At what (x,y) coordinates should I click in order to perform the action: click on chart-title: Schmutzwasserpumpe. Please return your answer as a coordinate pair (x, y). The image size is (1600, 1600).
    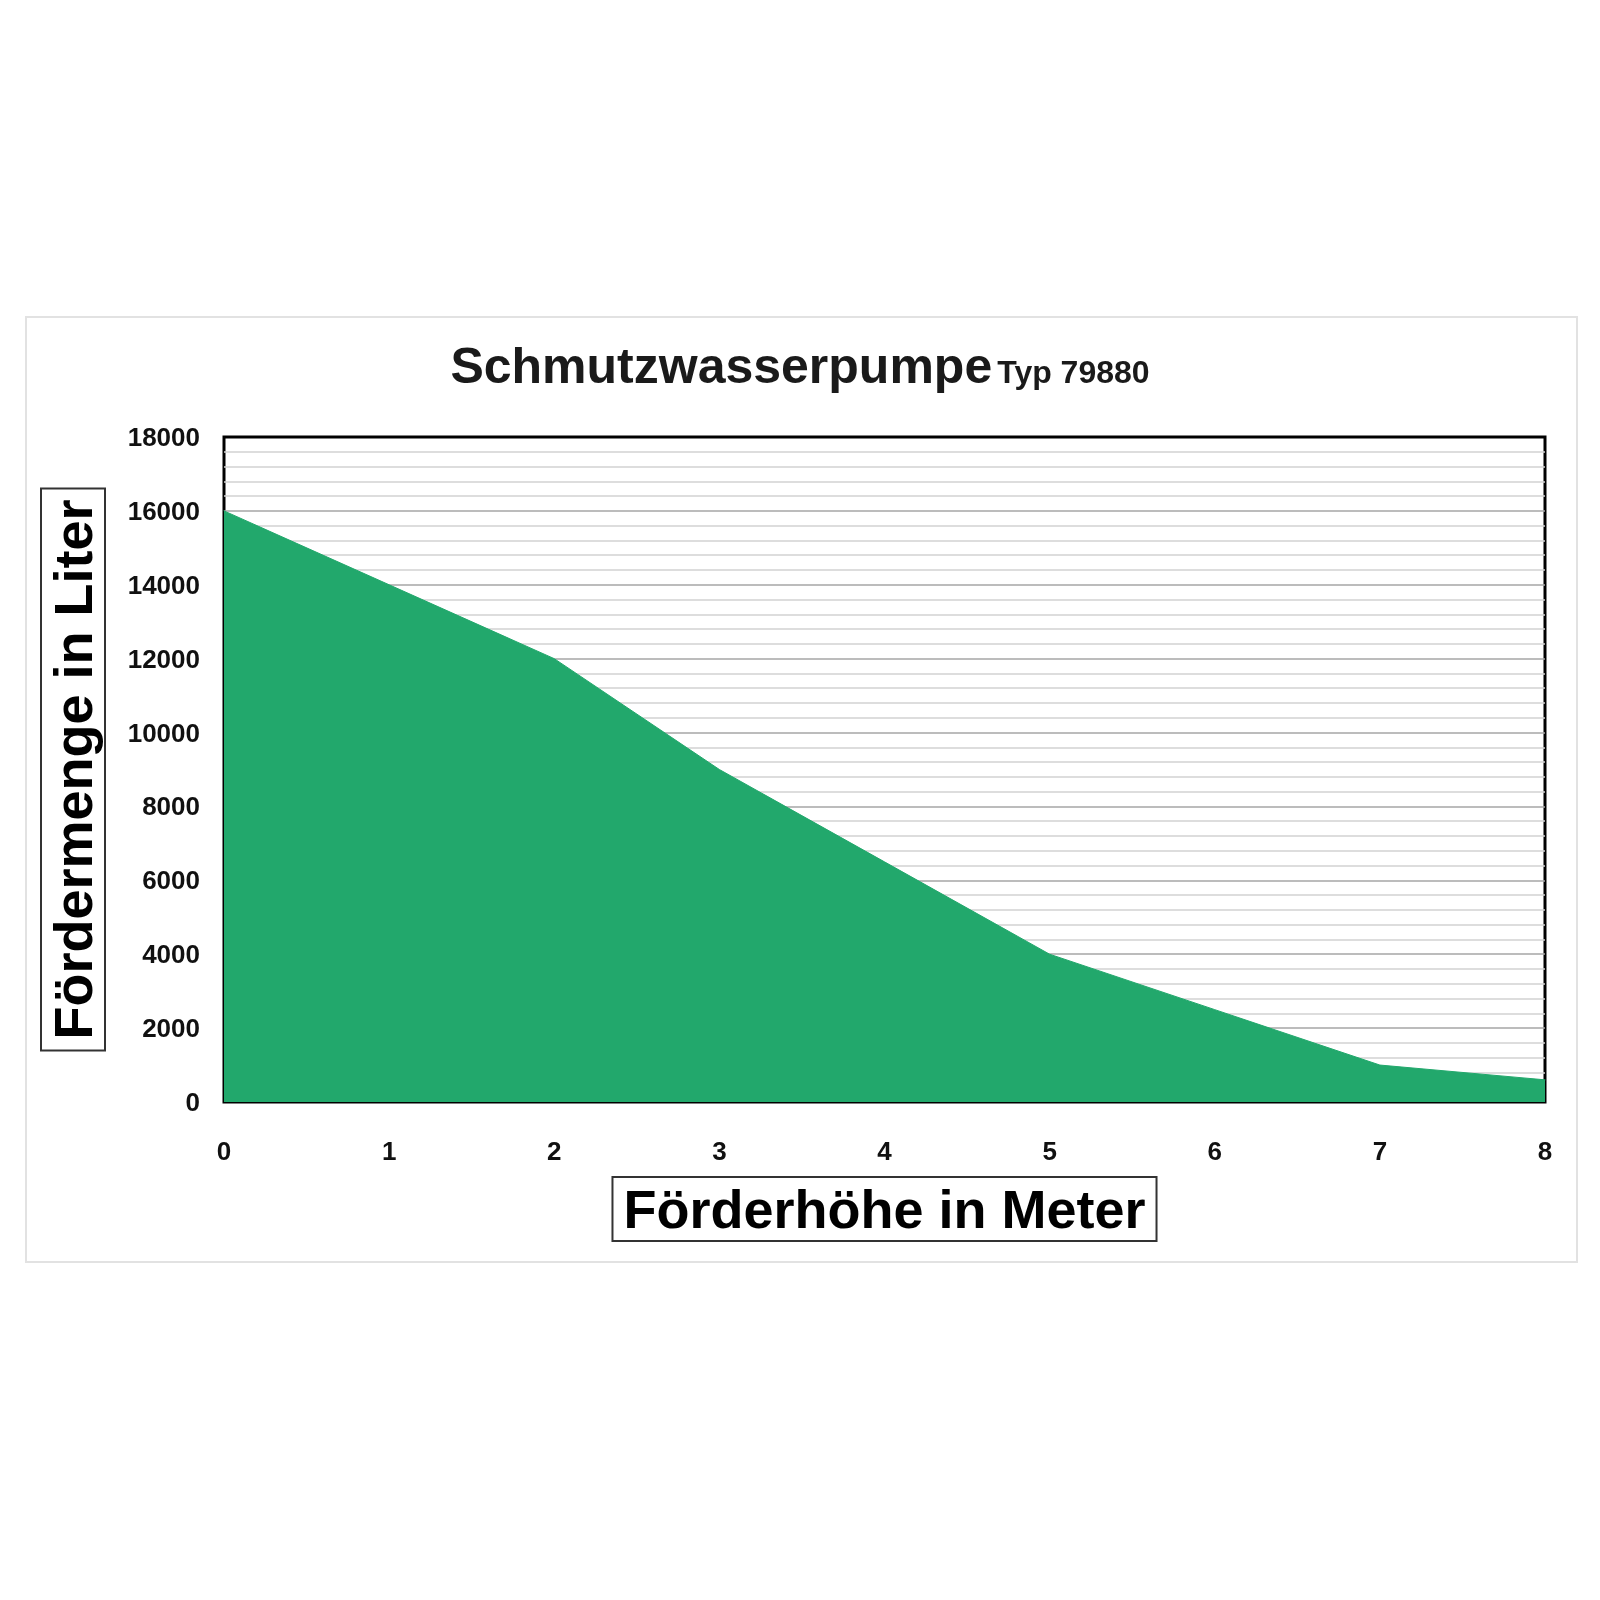
    Looking at the image, I should click on (721, 366).